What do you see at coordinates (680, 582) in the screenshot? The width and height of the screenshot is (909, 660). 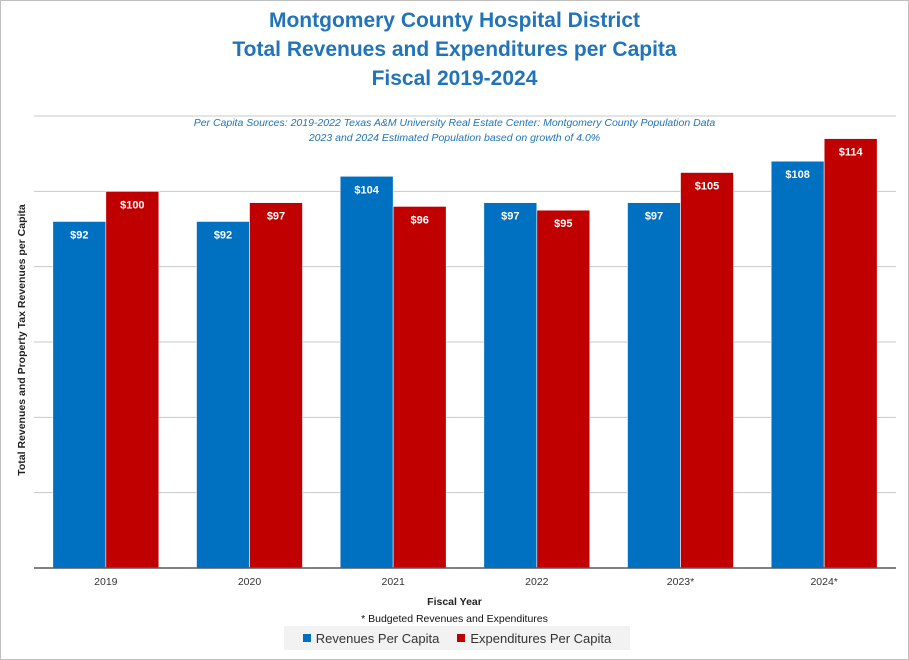 I see `x-tick-label: 2023*` at bounding box center [680, 582].